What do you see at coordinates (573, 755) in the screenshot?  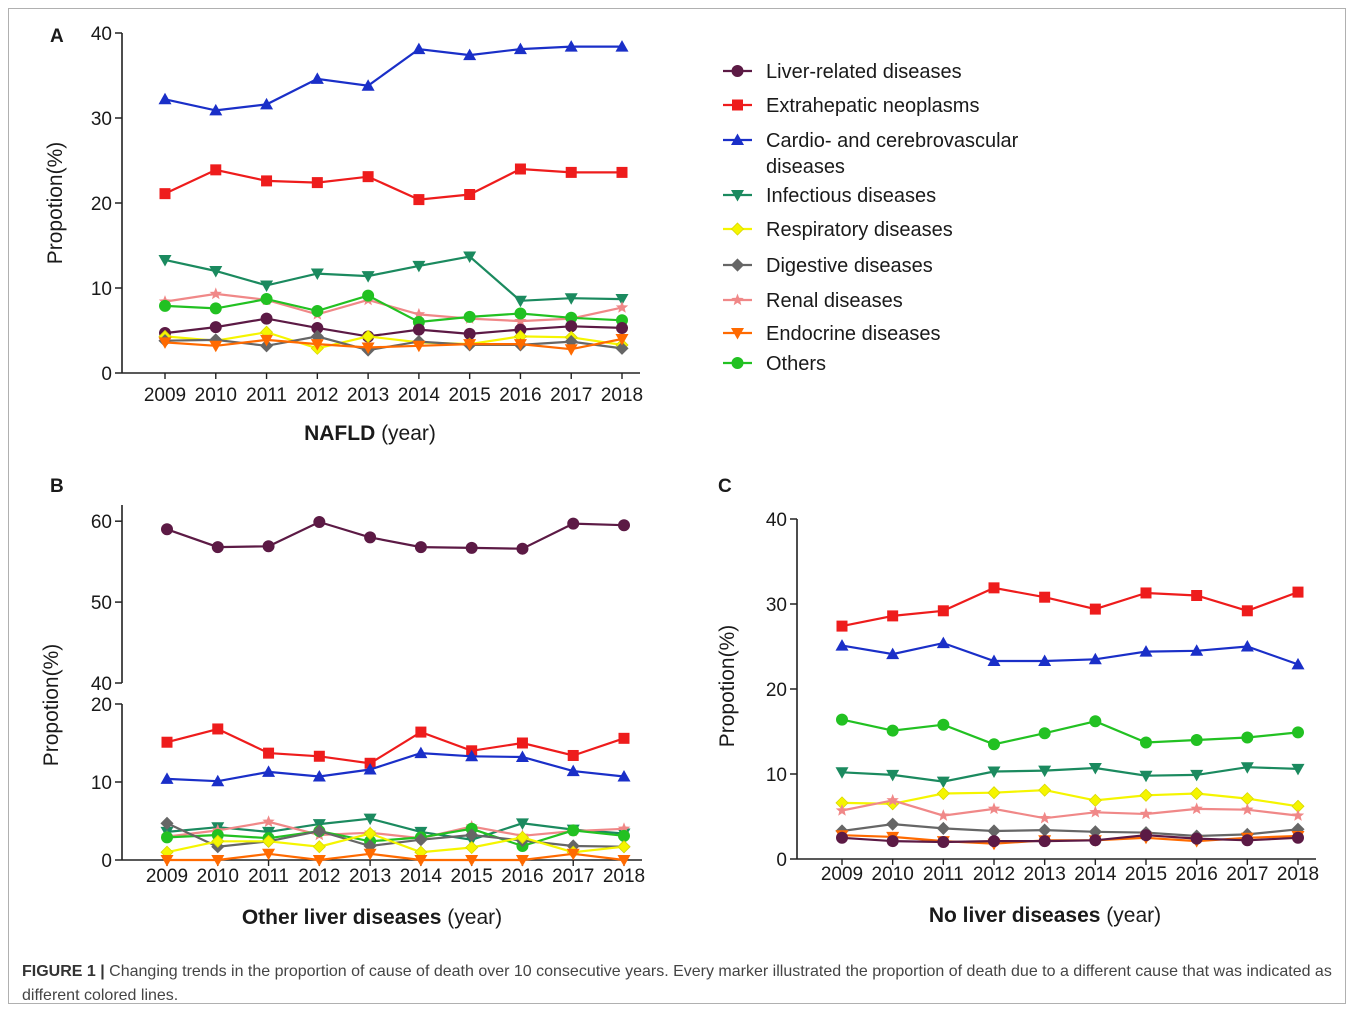 I see `panel-b-point-extrahepatic-neoplasms-2017` at bounding box center [573, 755].